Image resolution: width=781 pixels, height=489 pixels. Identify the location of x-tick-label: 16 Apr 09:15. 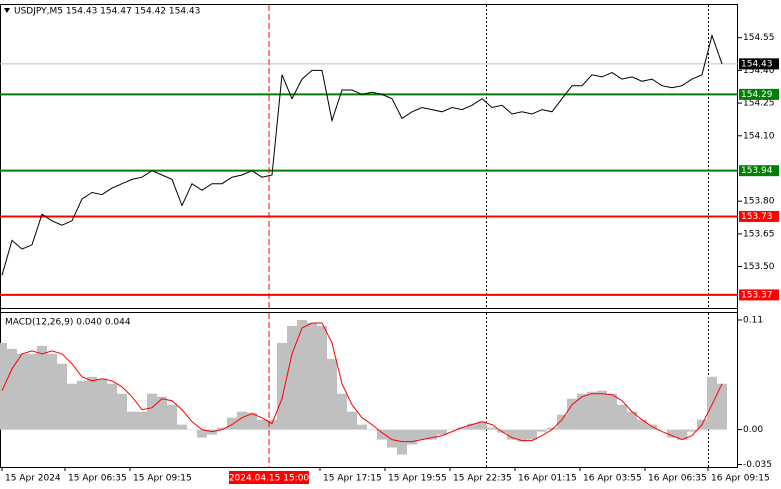
(740, 479).